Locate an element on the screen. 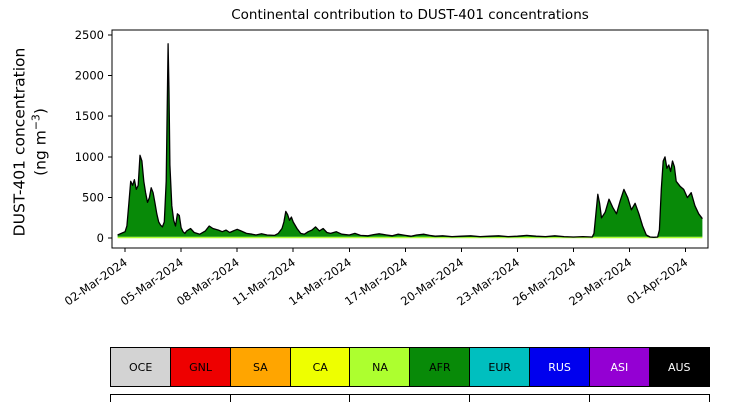  legend-label-RUS: RUS is located at coordinates (559, 367).